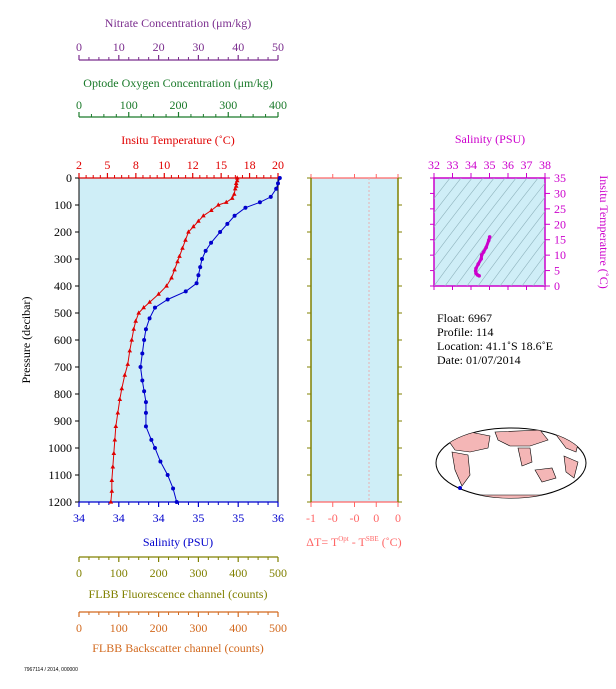 The image size is (616, 689). What do you see at coordinates (354, 340) in the screenshot?
I see `delta-t-plot-background` at bounding box center [354, 340].